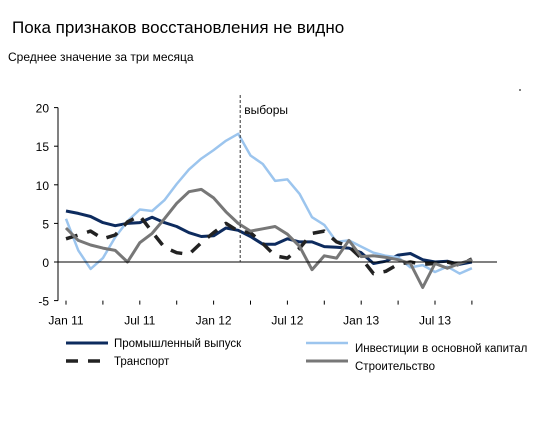 This screenshot has height=431, width=556. Describe the element at coordinates (43, 186) in the screenshot. I see `y-tick-label: 10` at that location.